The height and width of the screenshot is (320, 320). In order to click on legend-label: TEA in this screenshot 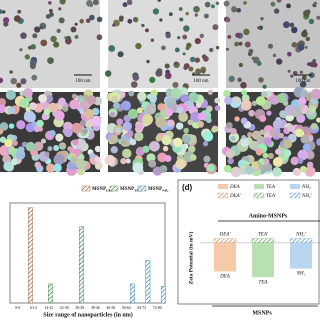, I will do `click(271, 187)`.